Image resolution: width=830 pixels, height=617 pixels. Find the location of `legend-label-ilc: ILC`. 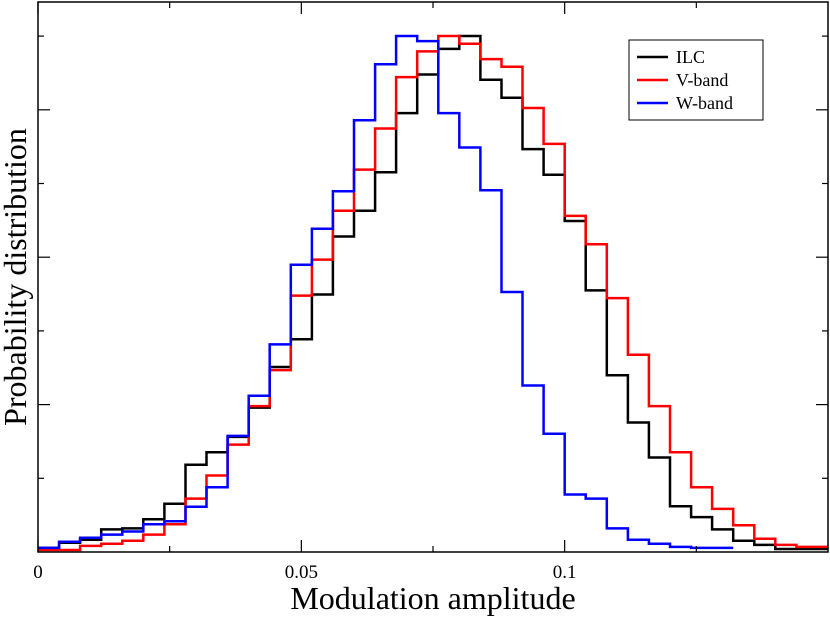

legend-label-ilc: ILC is located at coordinates (690, 57).